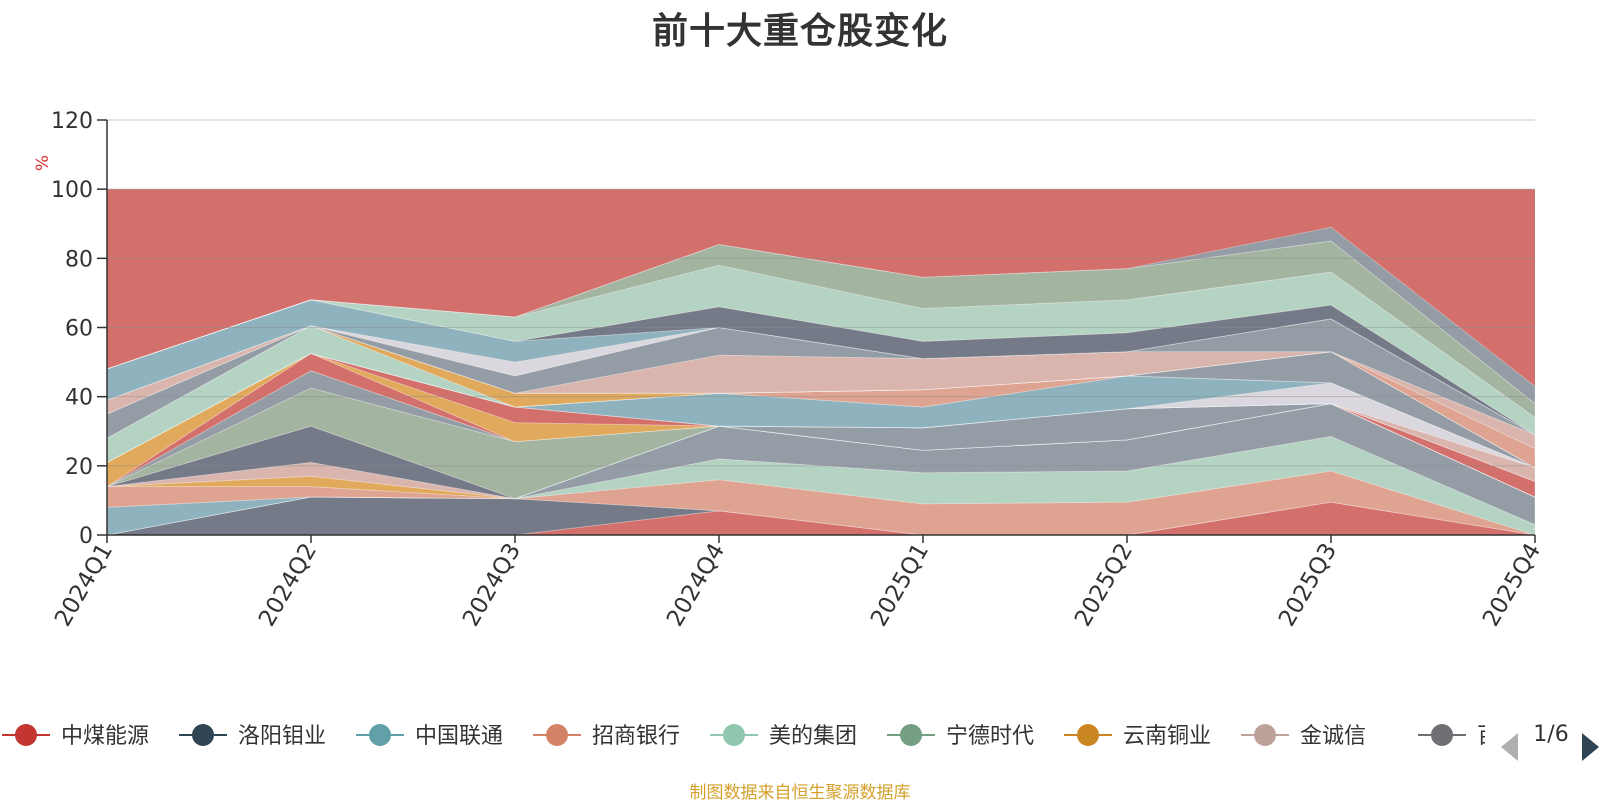 This screenshot has width=1600, height=803. I want to click on legend-item: 美的集团, so click(783, 736).